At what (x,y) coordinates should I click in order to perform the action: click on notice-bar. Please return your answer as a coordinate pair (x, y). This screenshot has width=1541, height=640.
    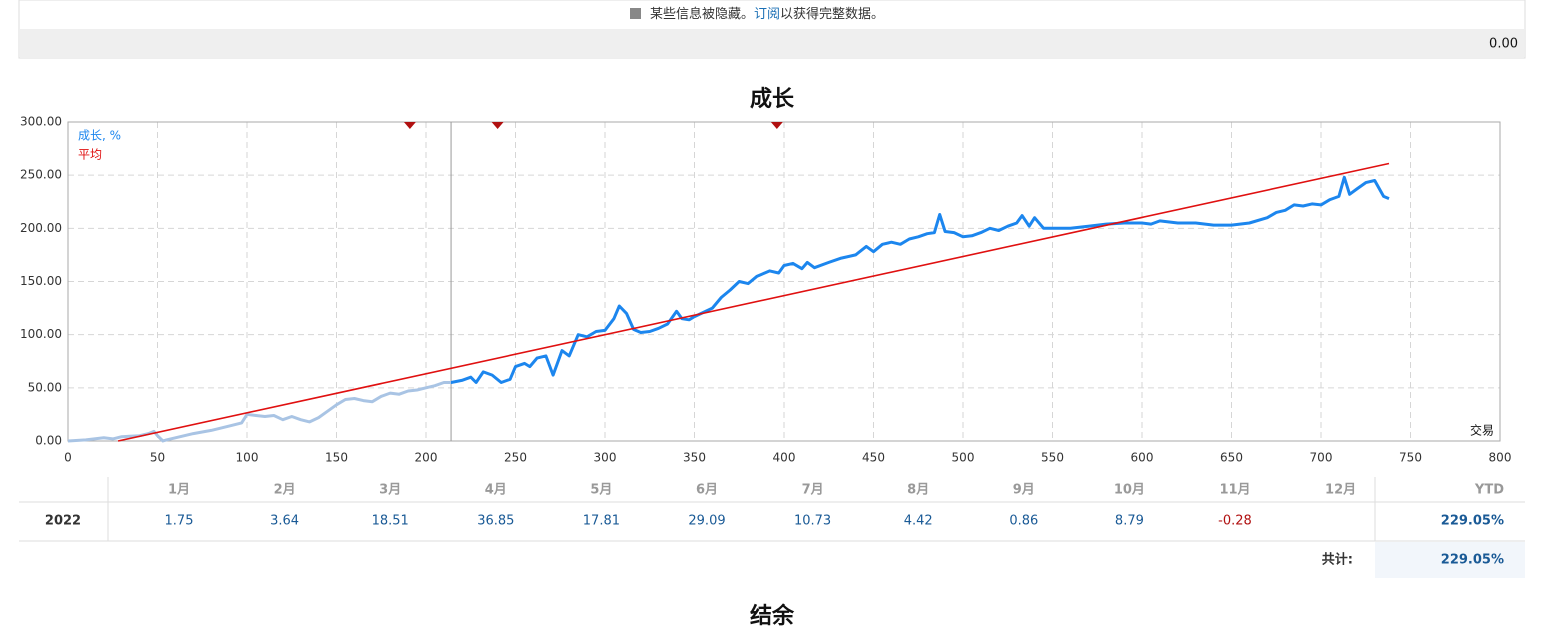
    Looking at the image, I should click on (772, 43).